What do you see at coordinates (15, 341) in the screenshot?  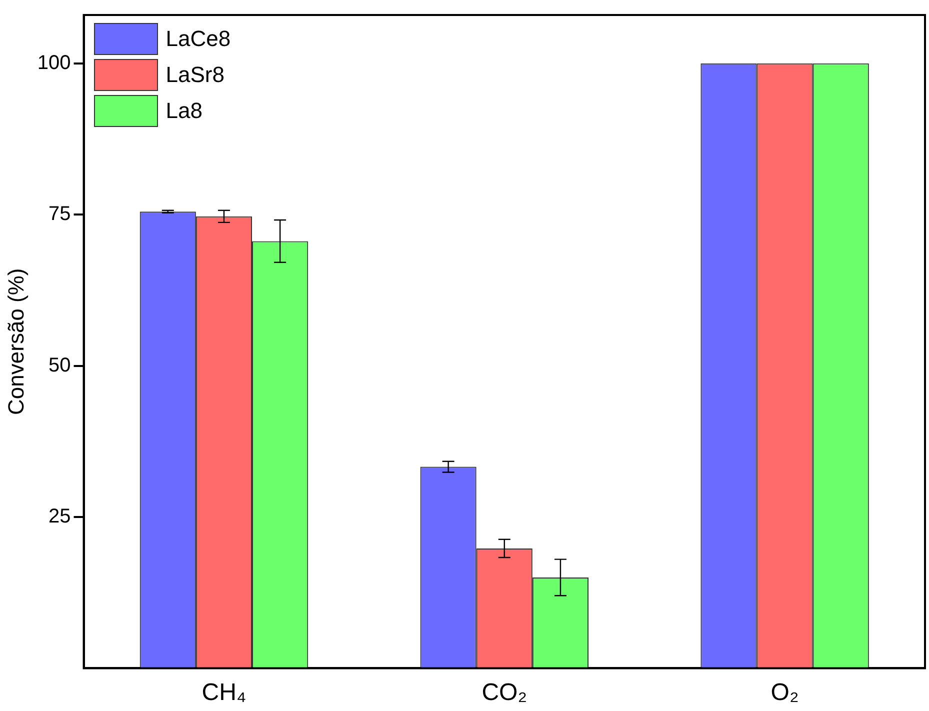 I see `y-axis-title: Conversão (%)` at bounding box center [15, 341].